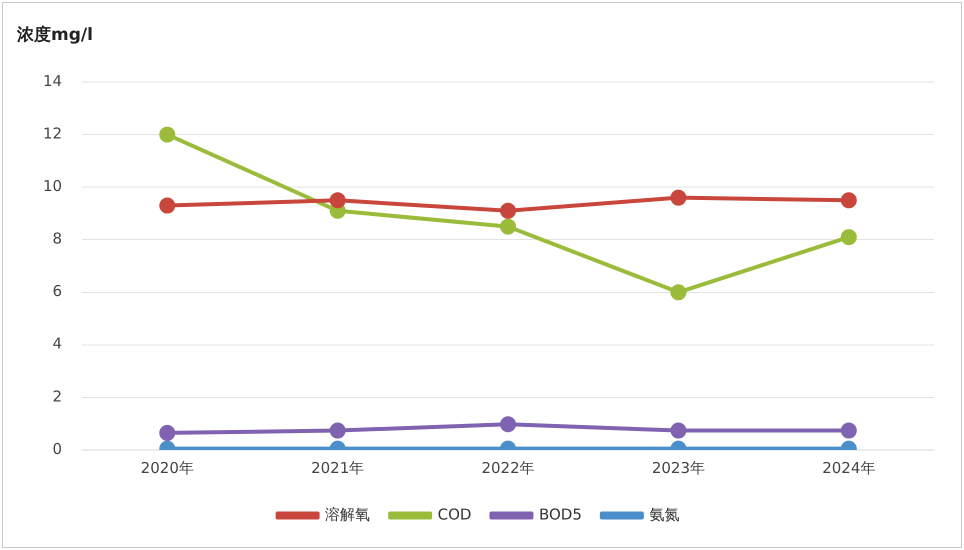  I want to click on x-tick-label: 2020年, so click(167, 467).